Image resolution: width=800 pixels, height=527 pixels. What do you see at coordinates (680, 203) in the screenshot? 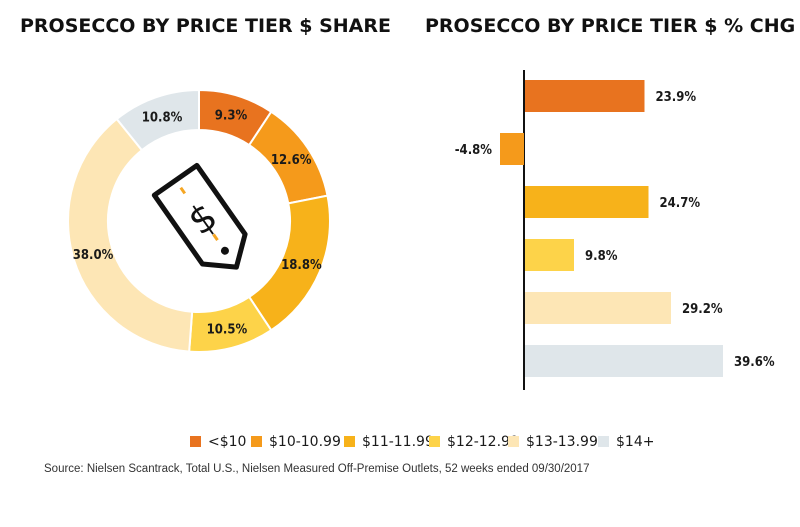
I see `bar-value-label: 24.7%` at bounding box center [680, 203].